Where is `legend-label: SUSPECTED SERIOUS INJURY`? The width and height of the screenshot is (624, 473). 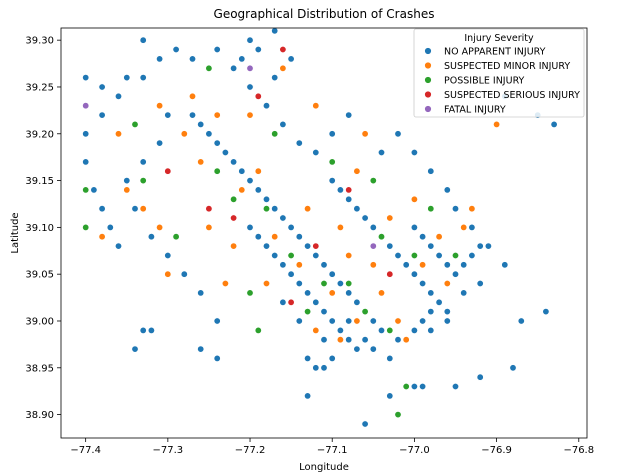
legend-label: SUSPECTED SERIOUS INJURY is located at coordinates (512, 95).